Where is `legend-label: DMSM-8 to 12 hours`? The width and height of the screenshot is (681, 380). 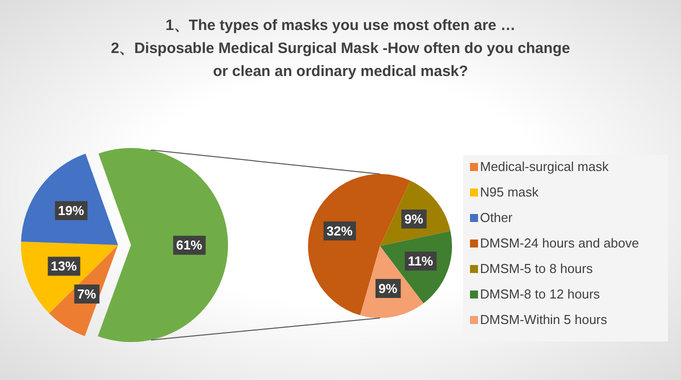
legend-label: DMSM-8 to 12 hours is located at coordinates (540, 294).